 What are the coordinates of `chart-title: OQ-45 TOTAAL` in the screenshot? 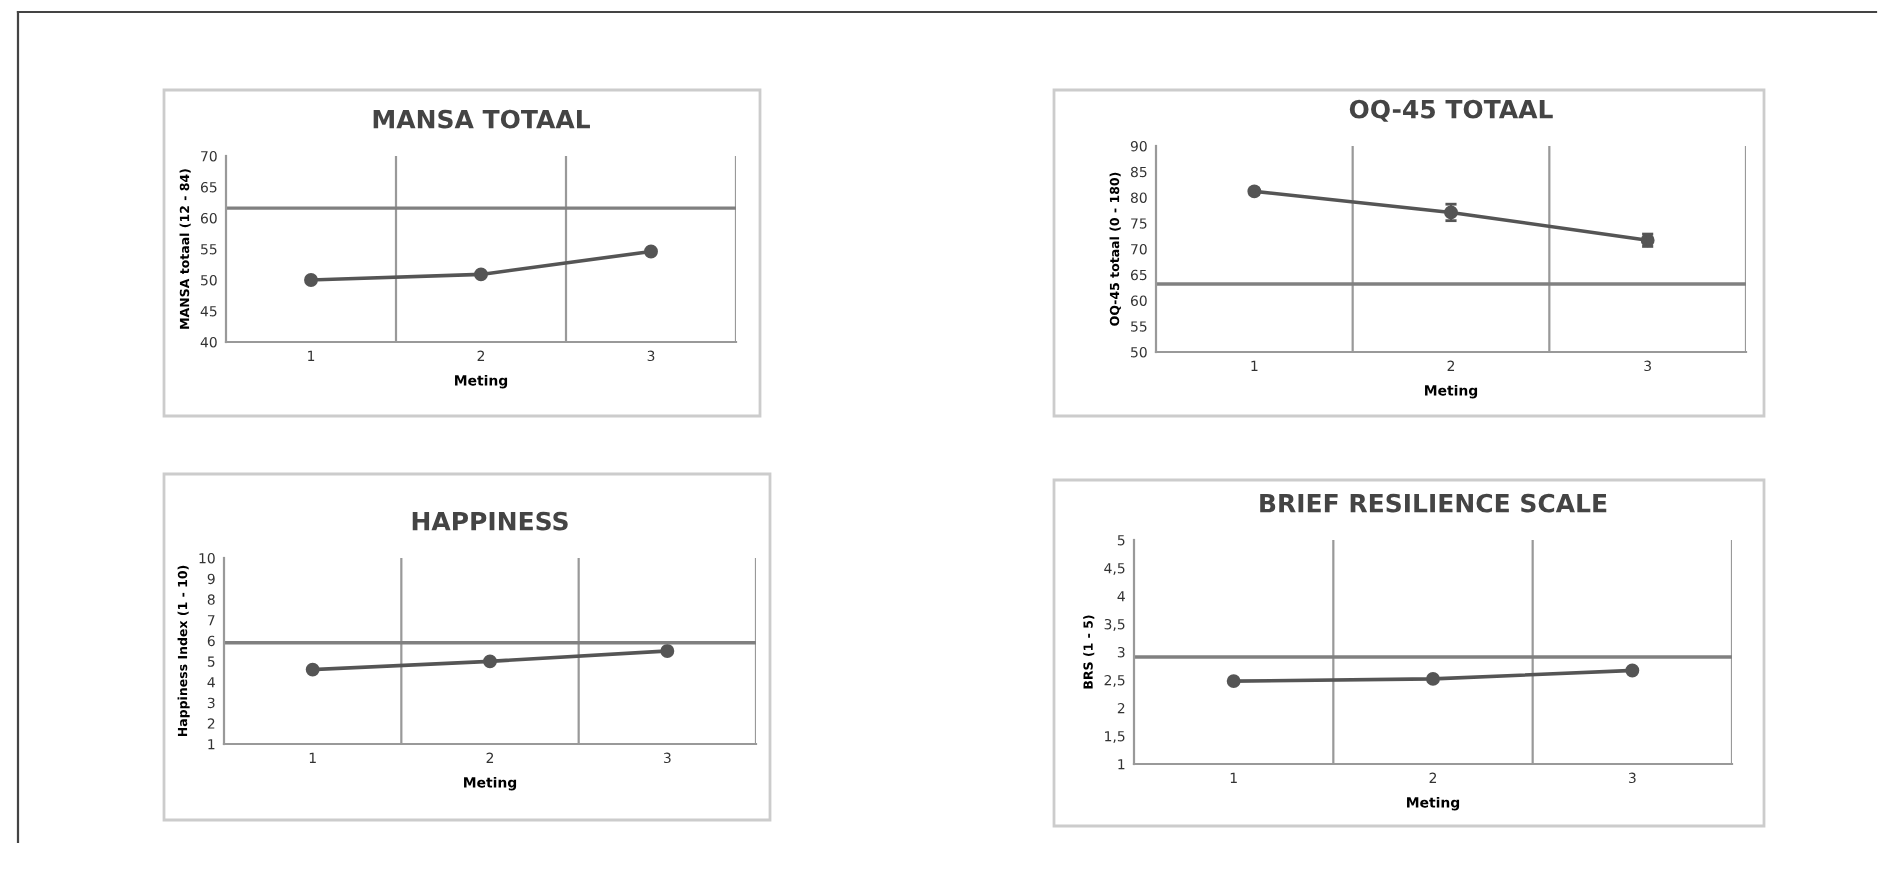 It's located at (1451, 110).